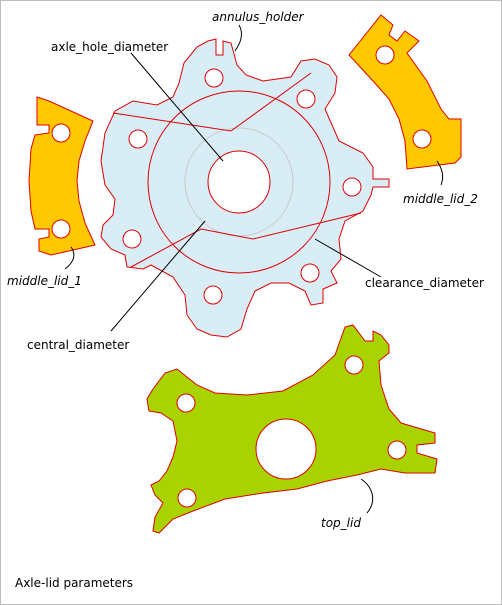 The width and height of the screenshot is (502, 605). I want to click on label-top-lid: top_lid, so click(341, 523).